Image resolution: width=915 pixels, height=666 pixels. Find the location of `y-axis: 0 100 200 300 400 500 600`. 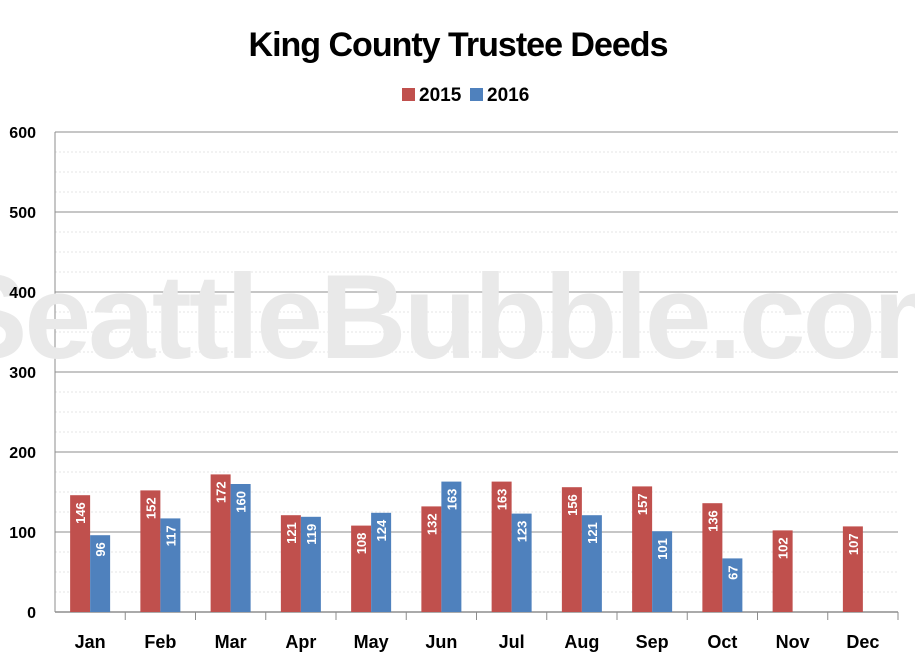

y-axis: 0 100 200 300 400 500 600 is located at coordinates (22, 373).